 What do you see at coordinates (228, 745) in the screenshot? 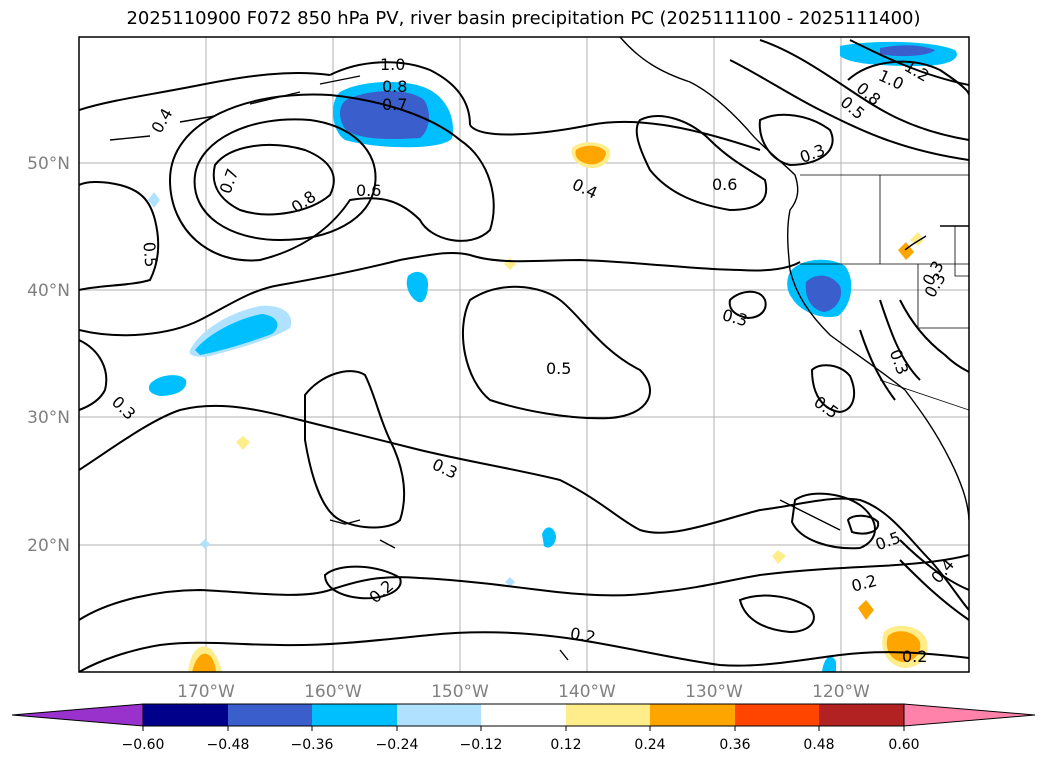
I see `colorbar-tick: −0.48` at bounding box center [228, 745].